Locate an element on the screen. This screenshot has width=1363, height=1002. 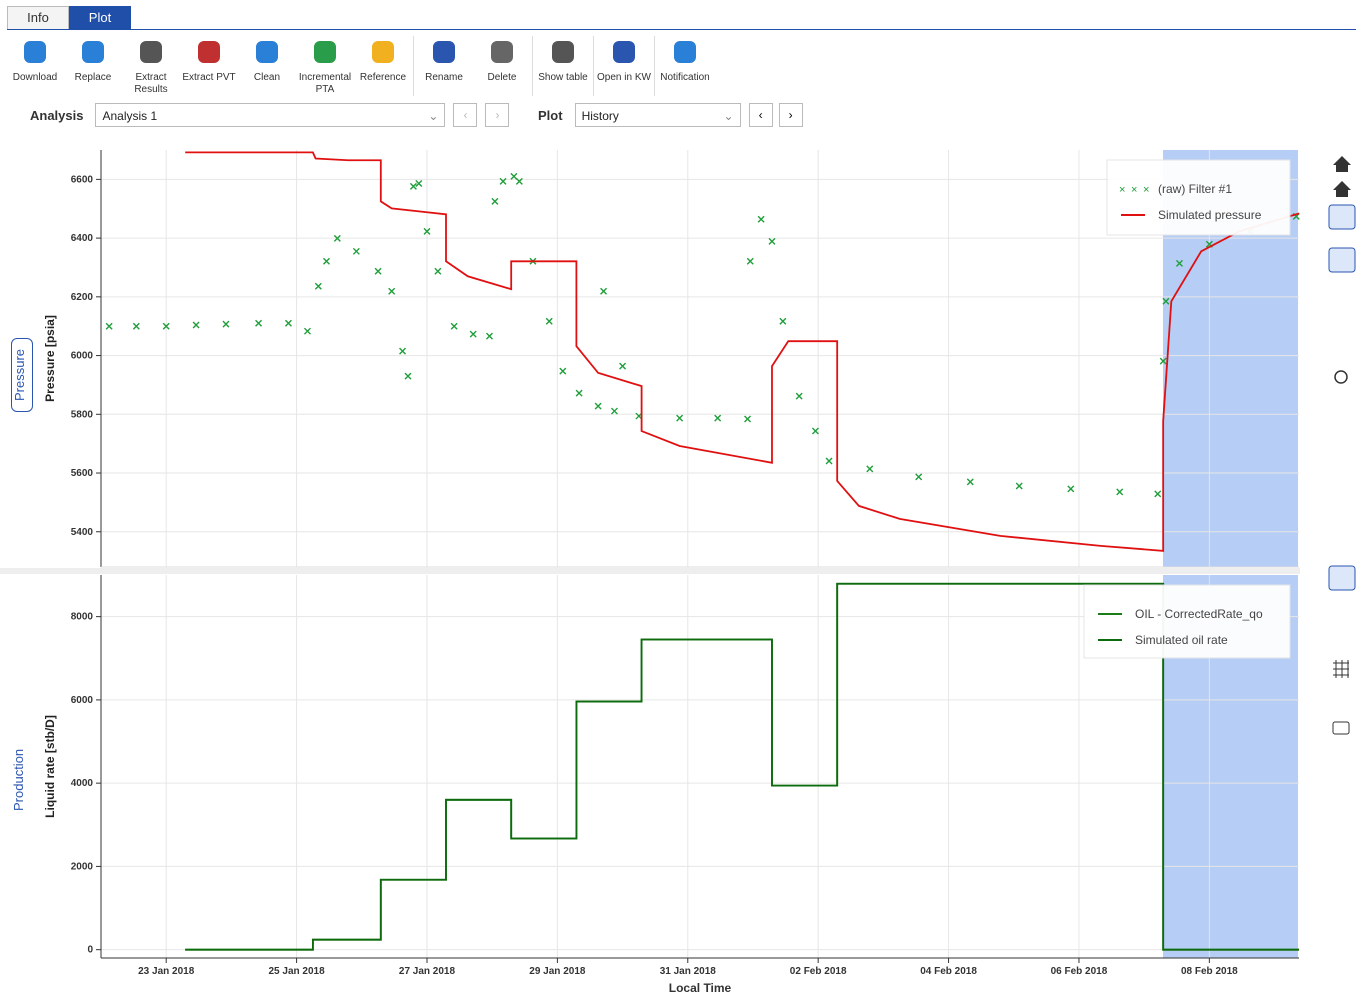
toolbar-button: Open in KW is located at coordinates (624, 66).